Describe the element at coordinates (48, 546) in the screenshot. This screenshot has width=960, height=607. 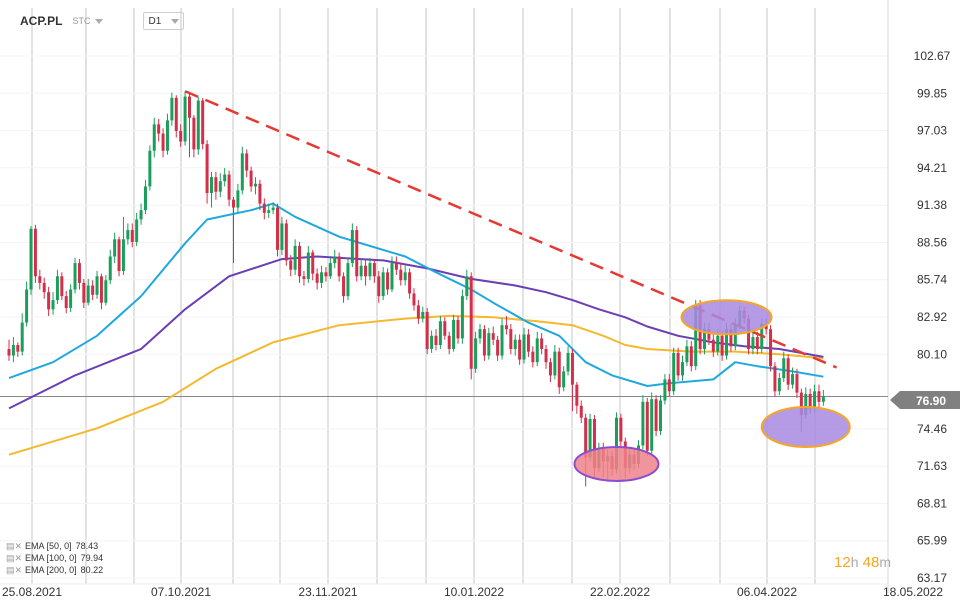
I see `legend-label: EMA [50, 0]` at that location.